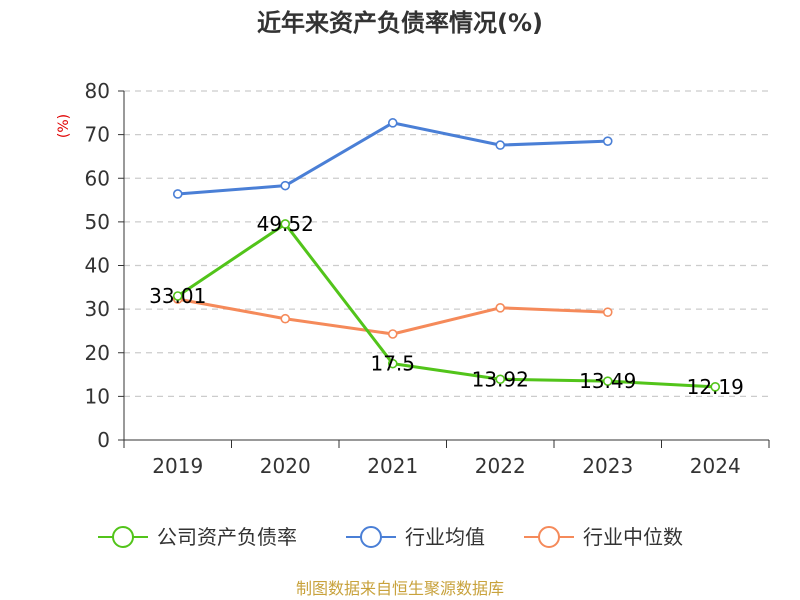  I want to click on data-label: 13.49, so click(607, 381).